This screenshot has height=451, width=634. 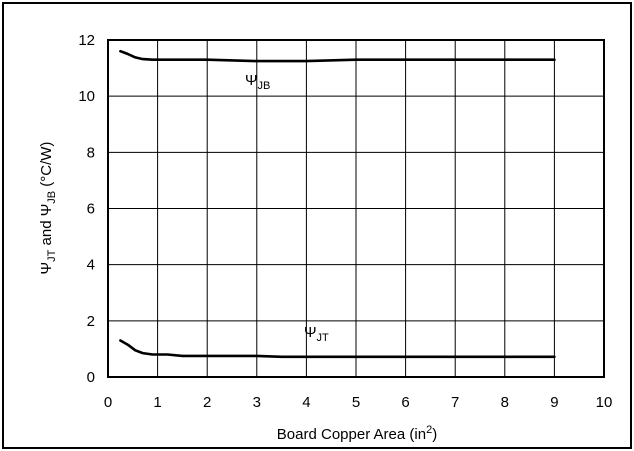 I want to click on x-tick-label: 2, so click(x=207, y=402).